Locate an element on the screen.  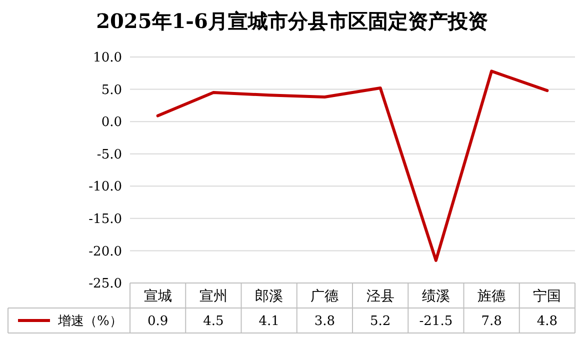
y-tick-label: 10.0 is located at coordinates (107, 58).